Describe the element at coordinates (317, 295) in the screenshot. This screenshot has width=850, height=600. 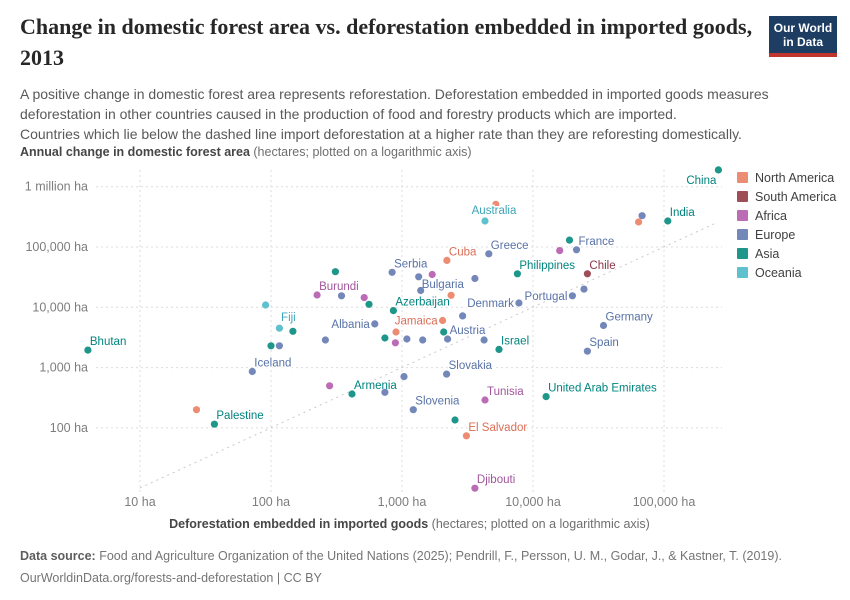
I see `data-point-burundi` at that location.